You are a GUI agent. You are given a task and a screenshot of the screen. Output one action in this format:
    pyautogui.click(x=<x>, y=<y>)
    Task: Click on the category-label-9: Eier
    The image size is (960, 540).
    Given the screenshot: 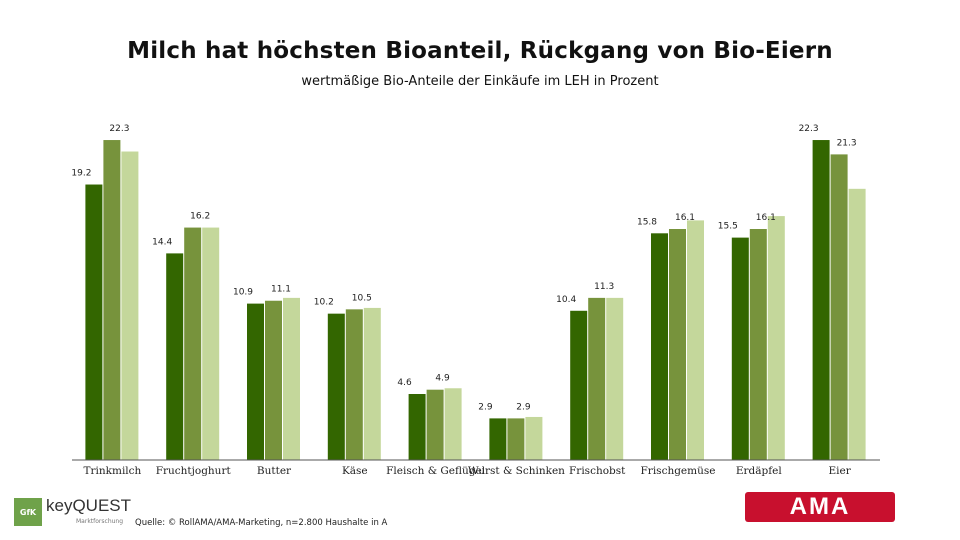 What is the action you would take?
    pyautogui.click(x=839, y=471)
    